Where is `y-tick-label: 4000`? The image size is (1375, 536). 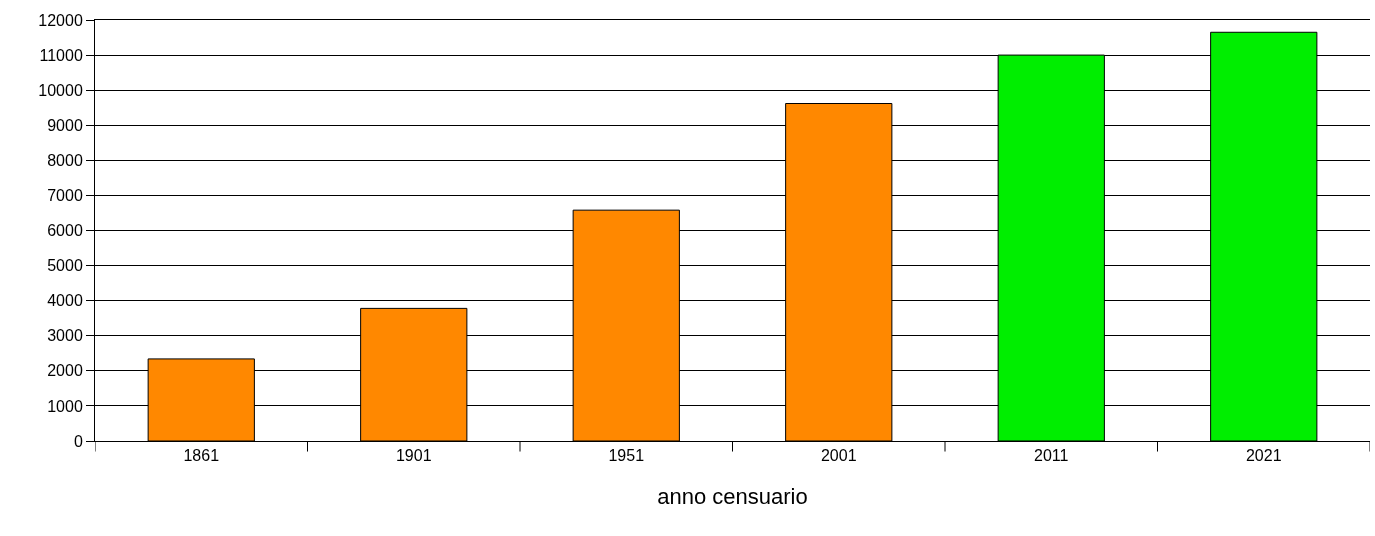
y-tick-label: 4000 is located at coordinates (65, 301).